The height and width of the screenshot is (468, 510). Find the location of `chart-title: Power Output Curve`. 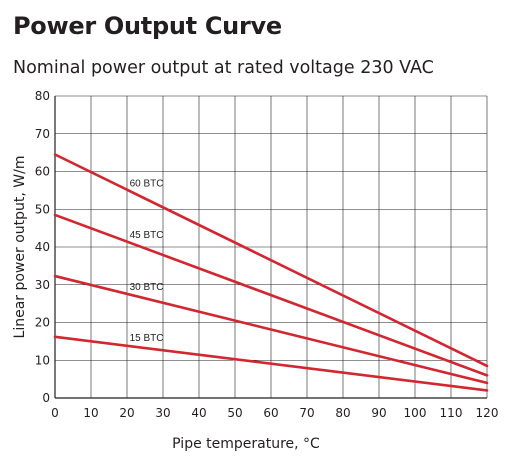

chart-title: Power Output Curve is located at coordinates (147, 26).